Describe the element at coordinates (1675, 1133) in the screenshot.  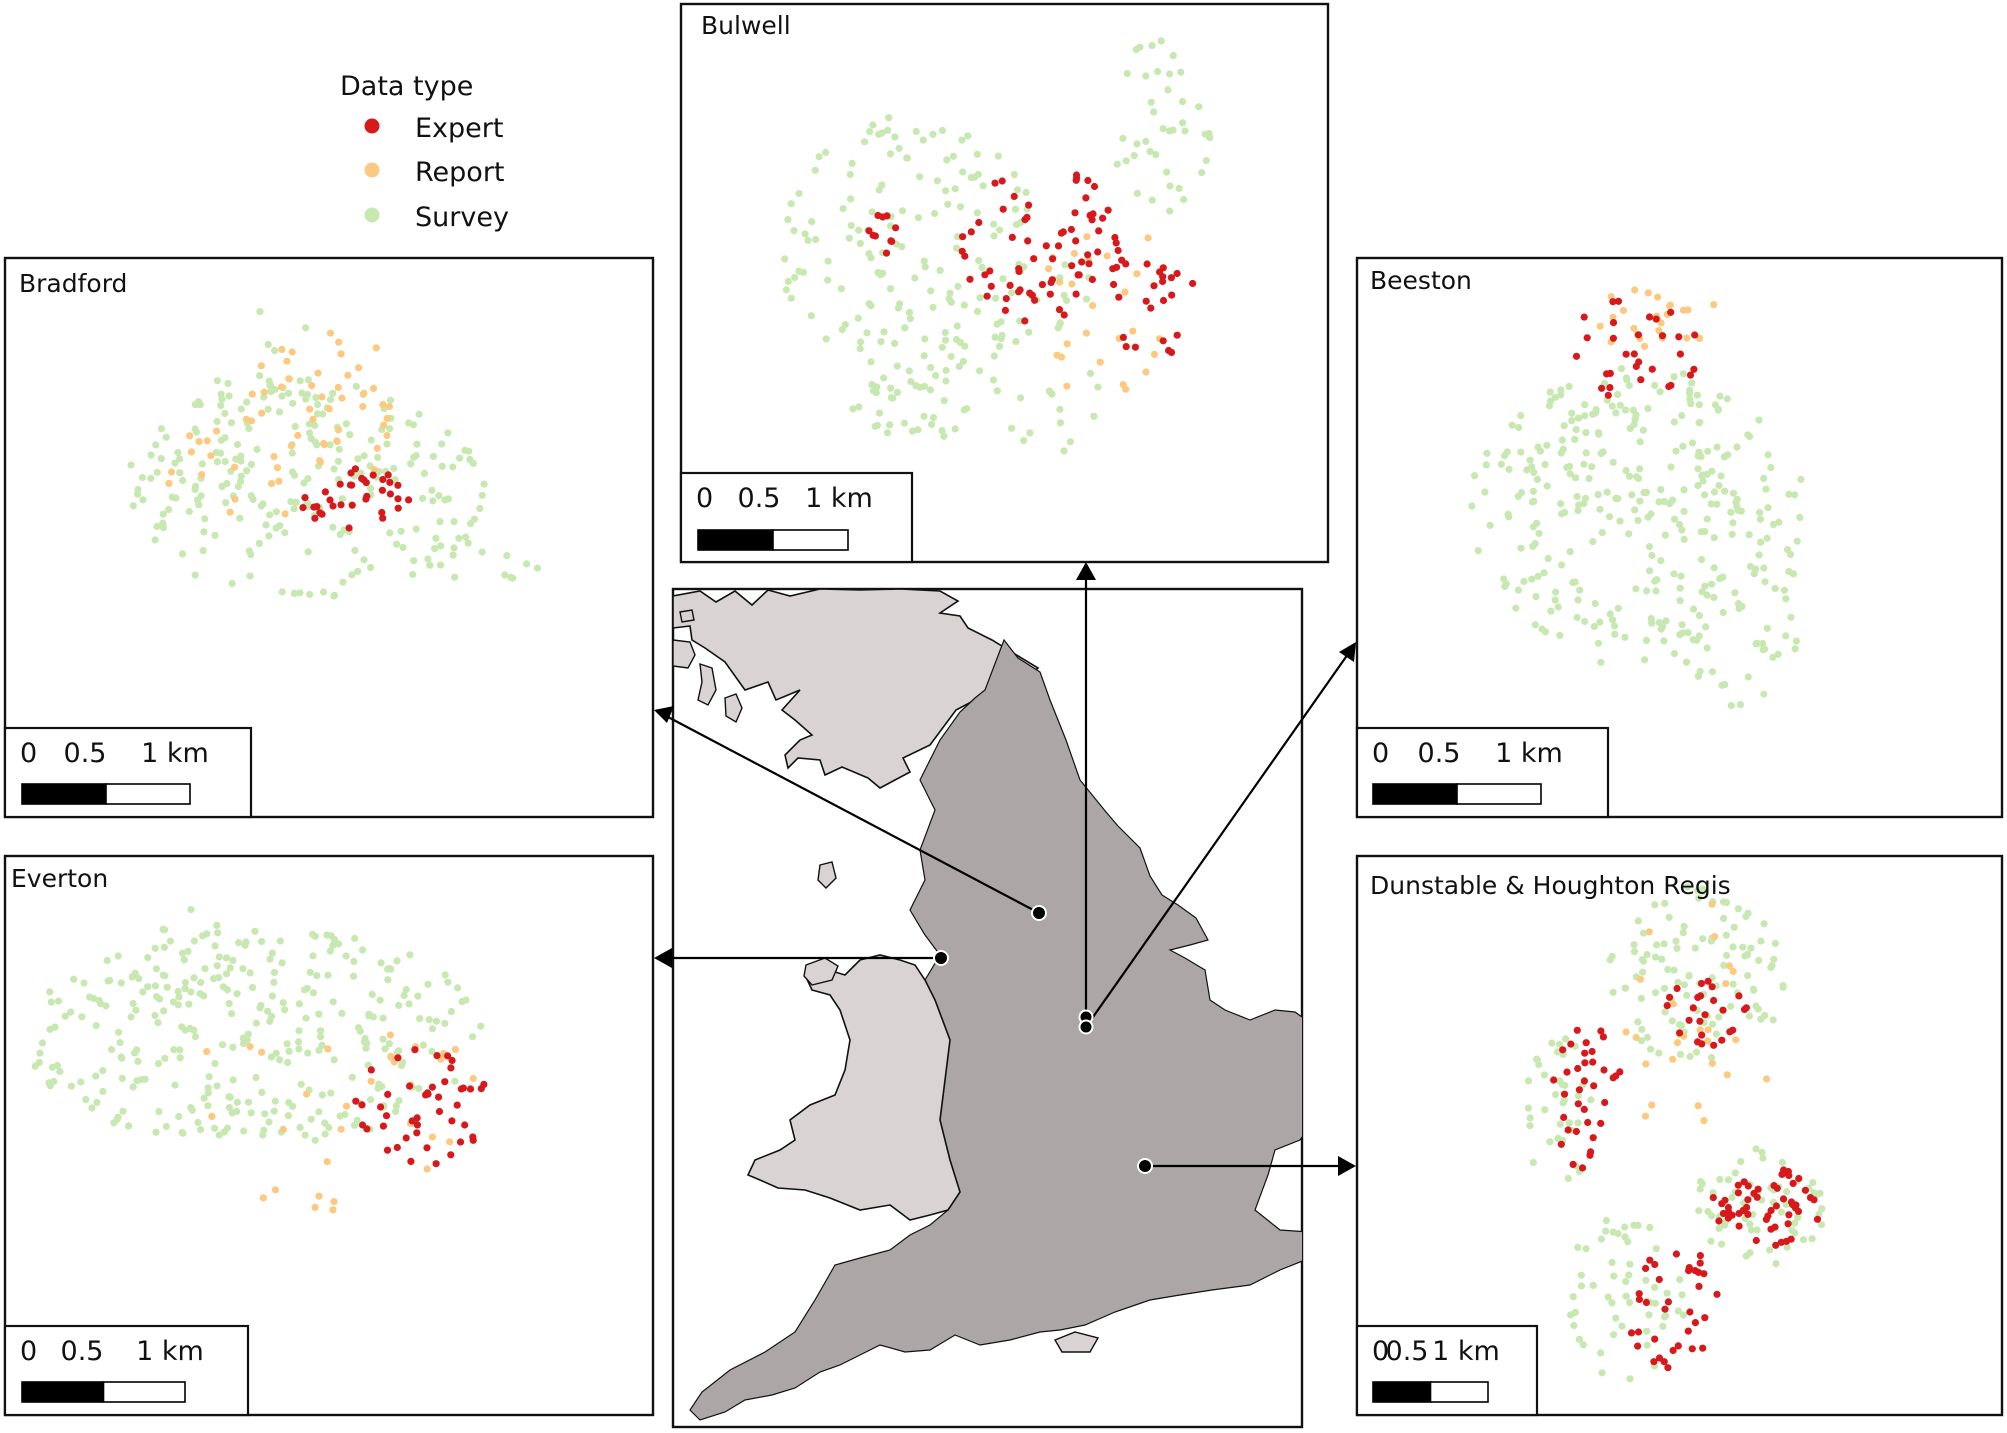
I see `observation-points-dunstable` at that location.